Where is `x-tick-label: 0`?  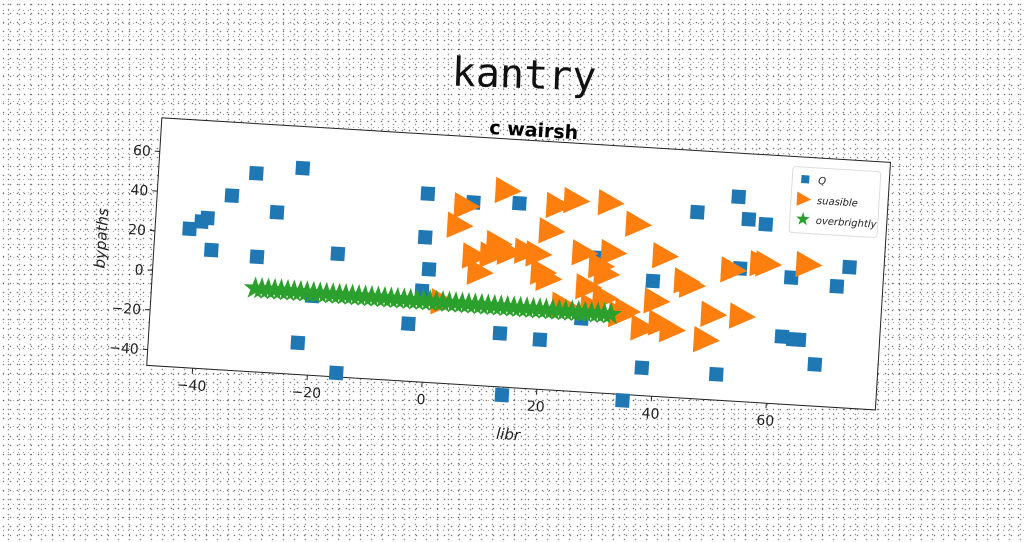
x-tick-label: 0 is located at coordinates (421, 400).